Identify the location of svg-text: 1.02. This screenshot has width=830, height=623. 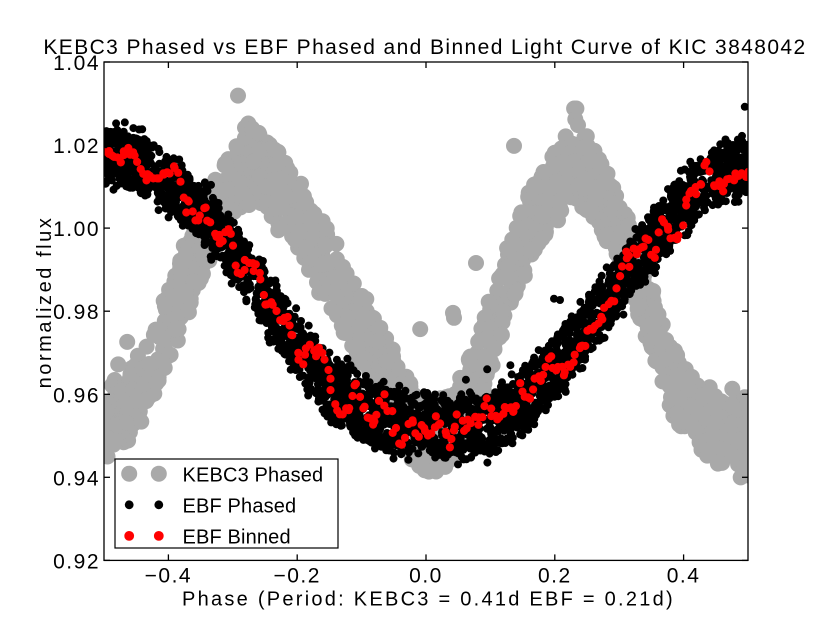
(76, 146).